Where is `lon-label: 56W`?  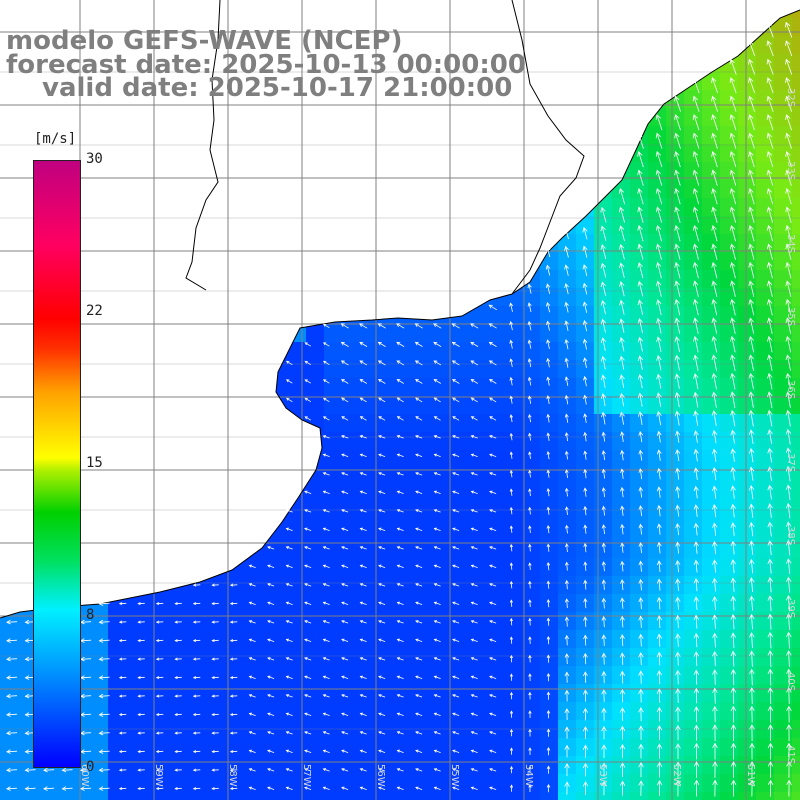
lon-label: 56W is located at coordinates (380, 775).